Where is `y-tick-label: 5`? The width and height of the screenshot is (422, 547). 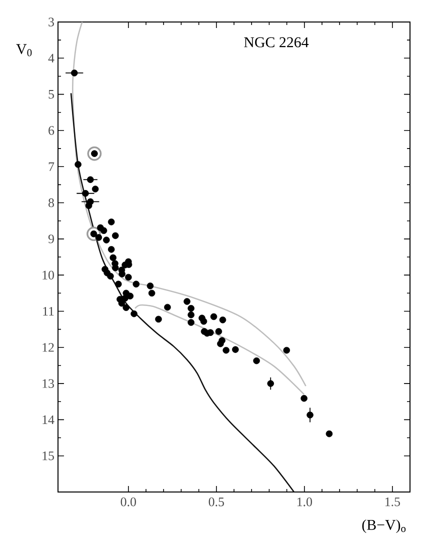
y-tick-label: 5 is located at coordinates (51, 94).